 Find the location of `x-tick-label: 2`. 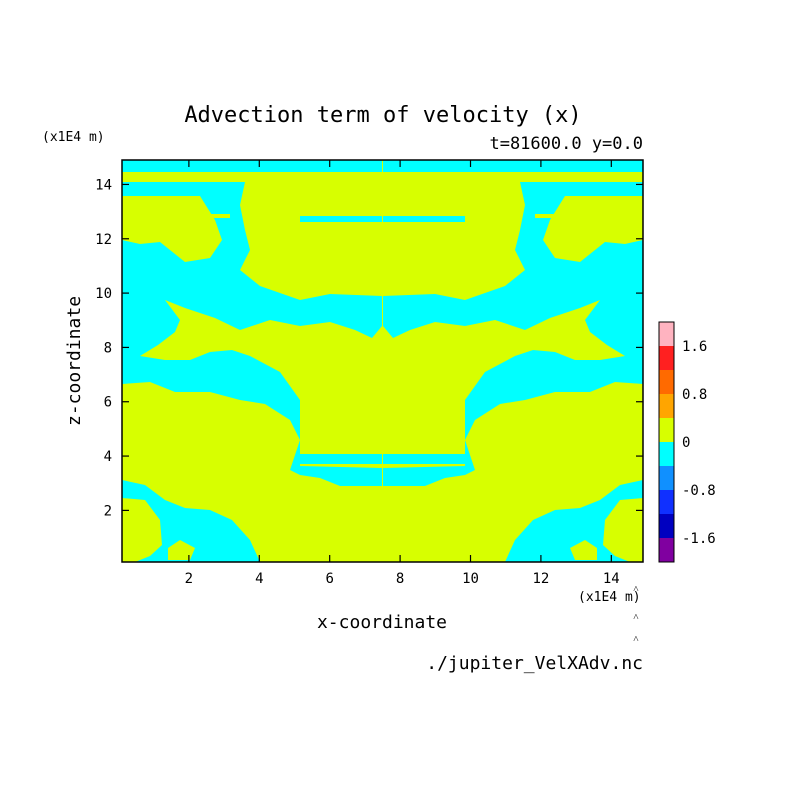

x-tick-label: 2 is located at coordinates (189, 579).